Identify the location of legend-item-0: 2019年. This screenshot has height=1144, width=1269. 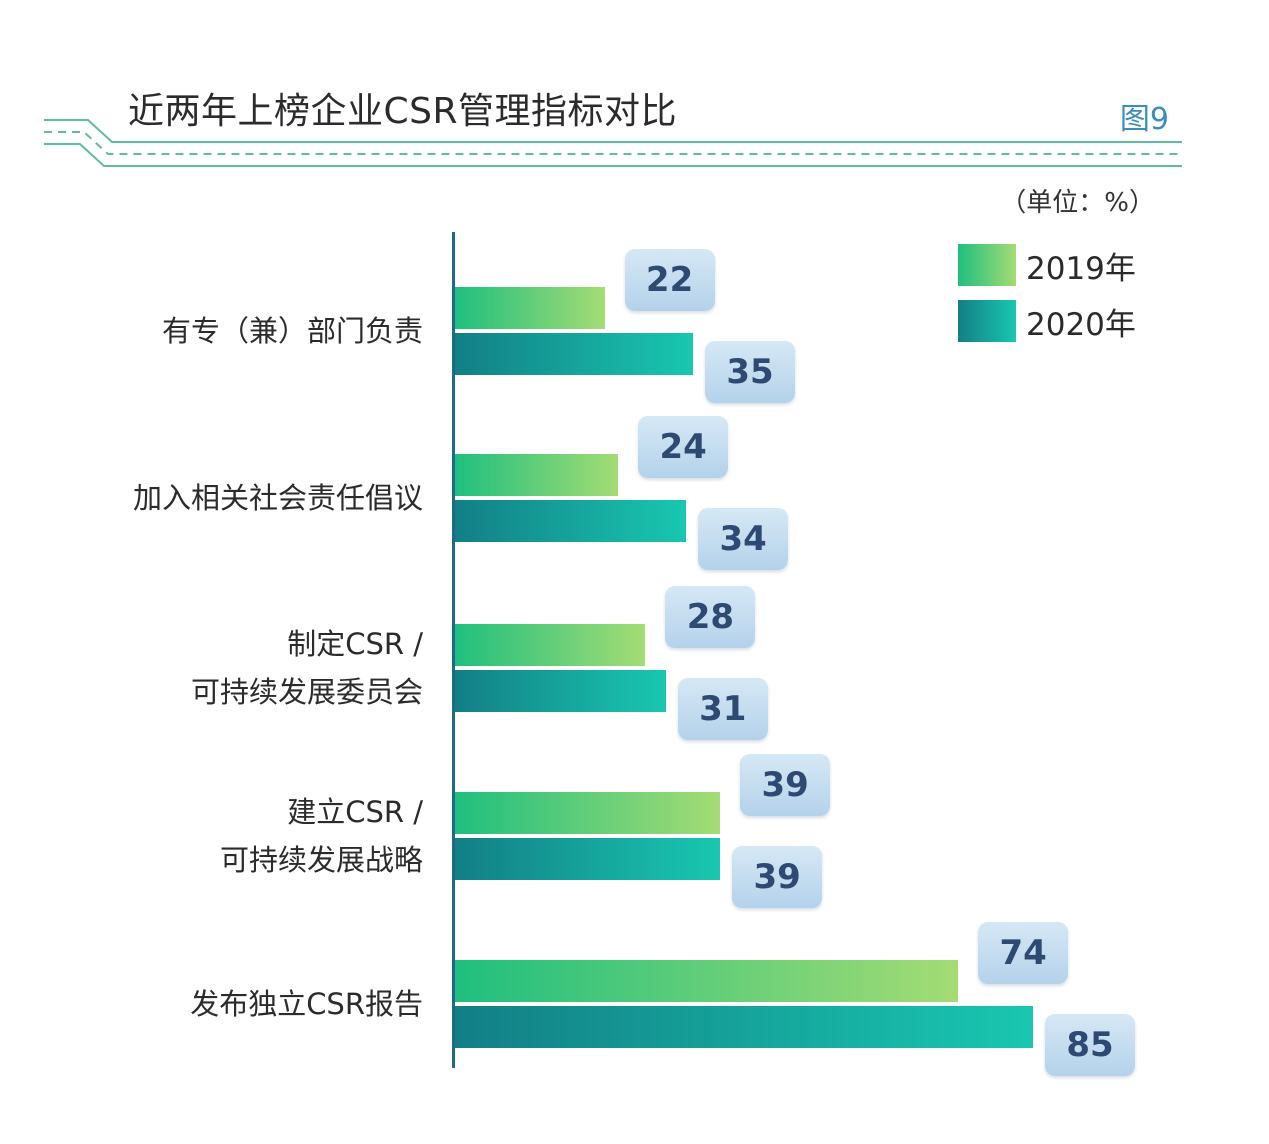
(1047, 265).